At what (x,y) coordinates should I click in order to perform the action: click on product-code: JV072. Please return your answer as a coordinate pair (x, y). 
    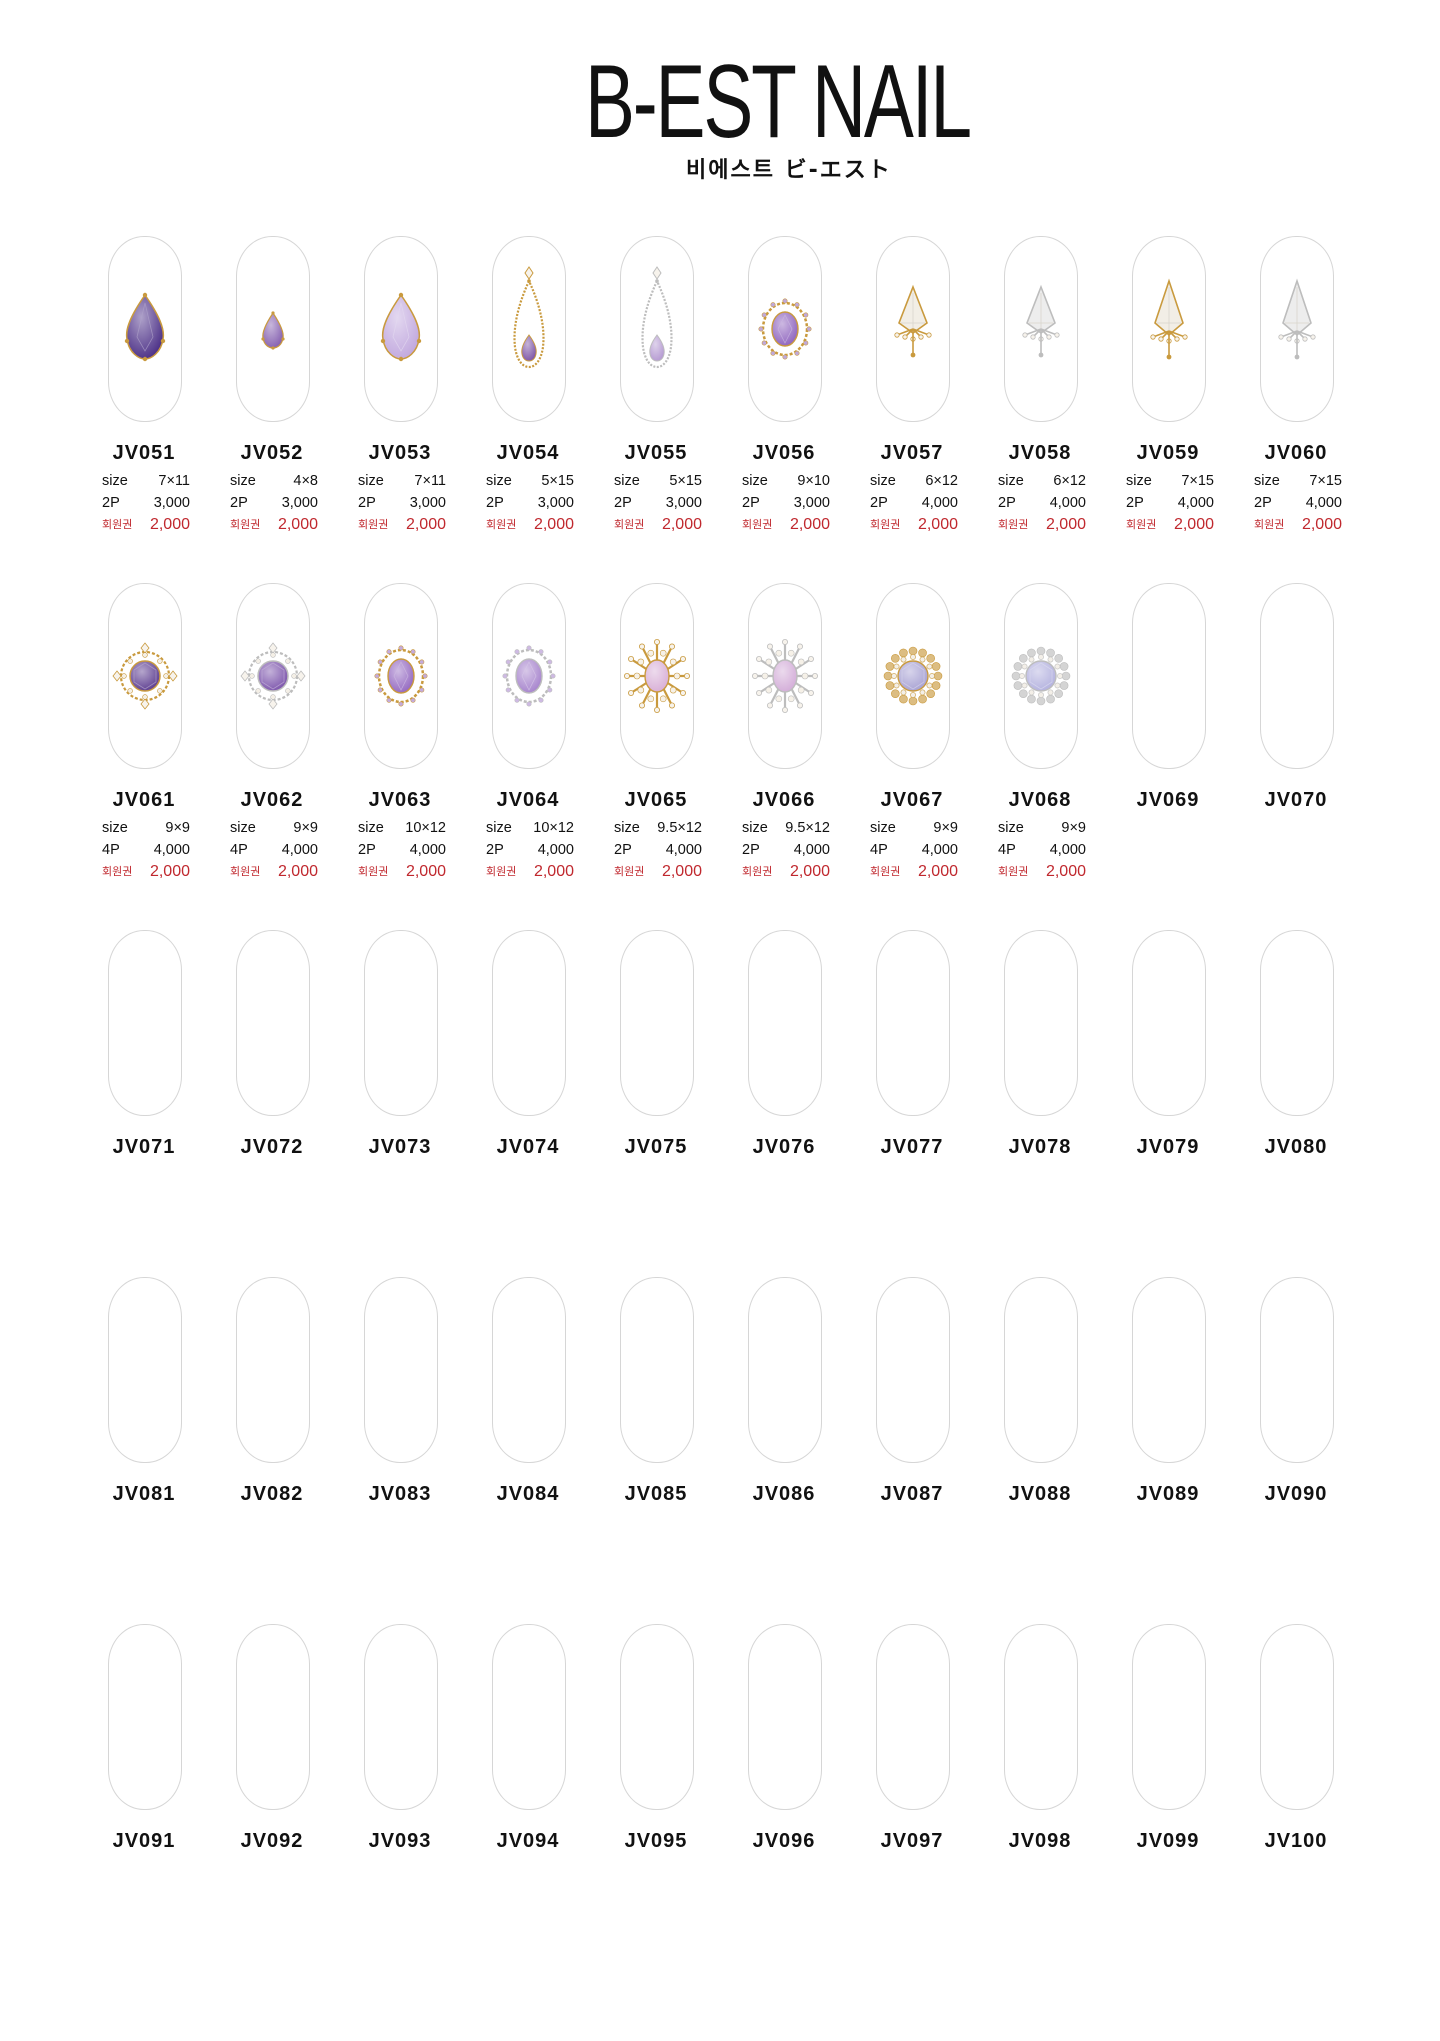
    Looking at the image, I should click on (272, 1147).